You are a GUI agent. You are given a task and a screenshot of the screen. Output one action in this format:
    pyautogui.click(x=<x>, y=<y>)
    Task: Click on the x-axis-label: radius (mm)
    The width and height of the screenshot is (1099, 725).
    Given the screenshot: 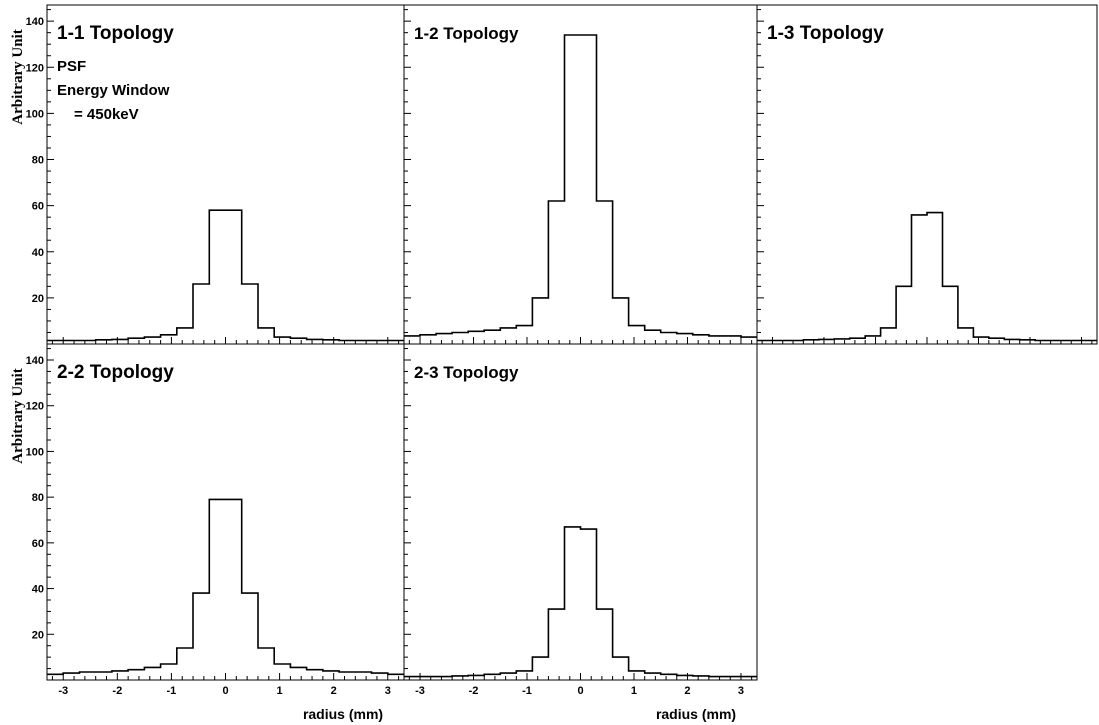 What is the action you would take?
    pyautogui.click(x=343, y=714)
    